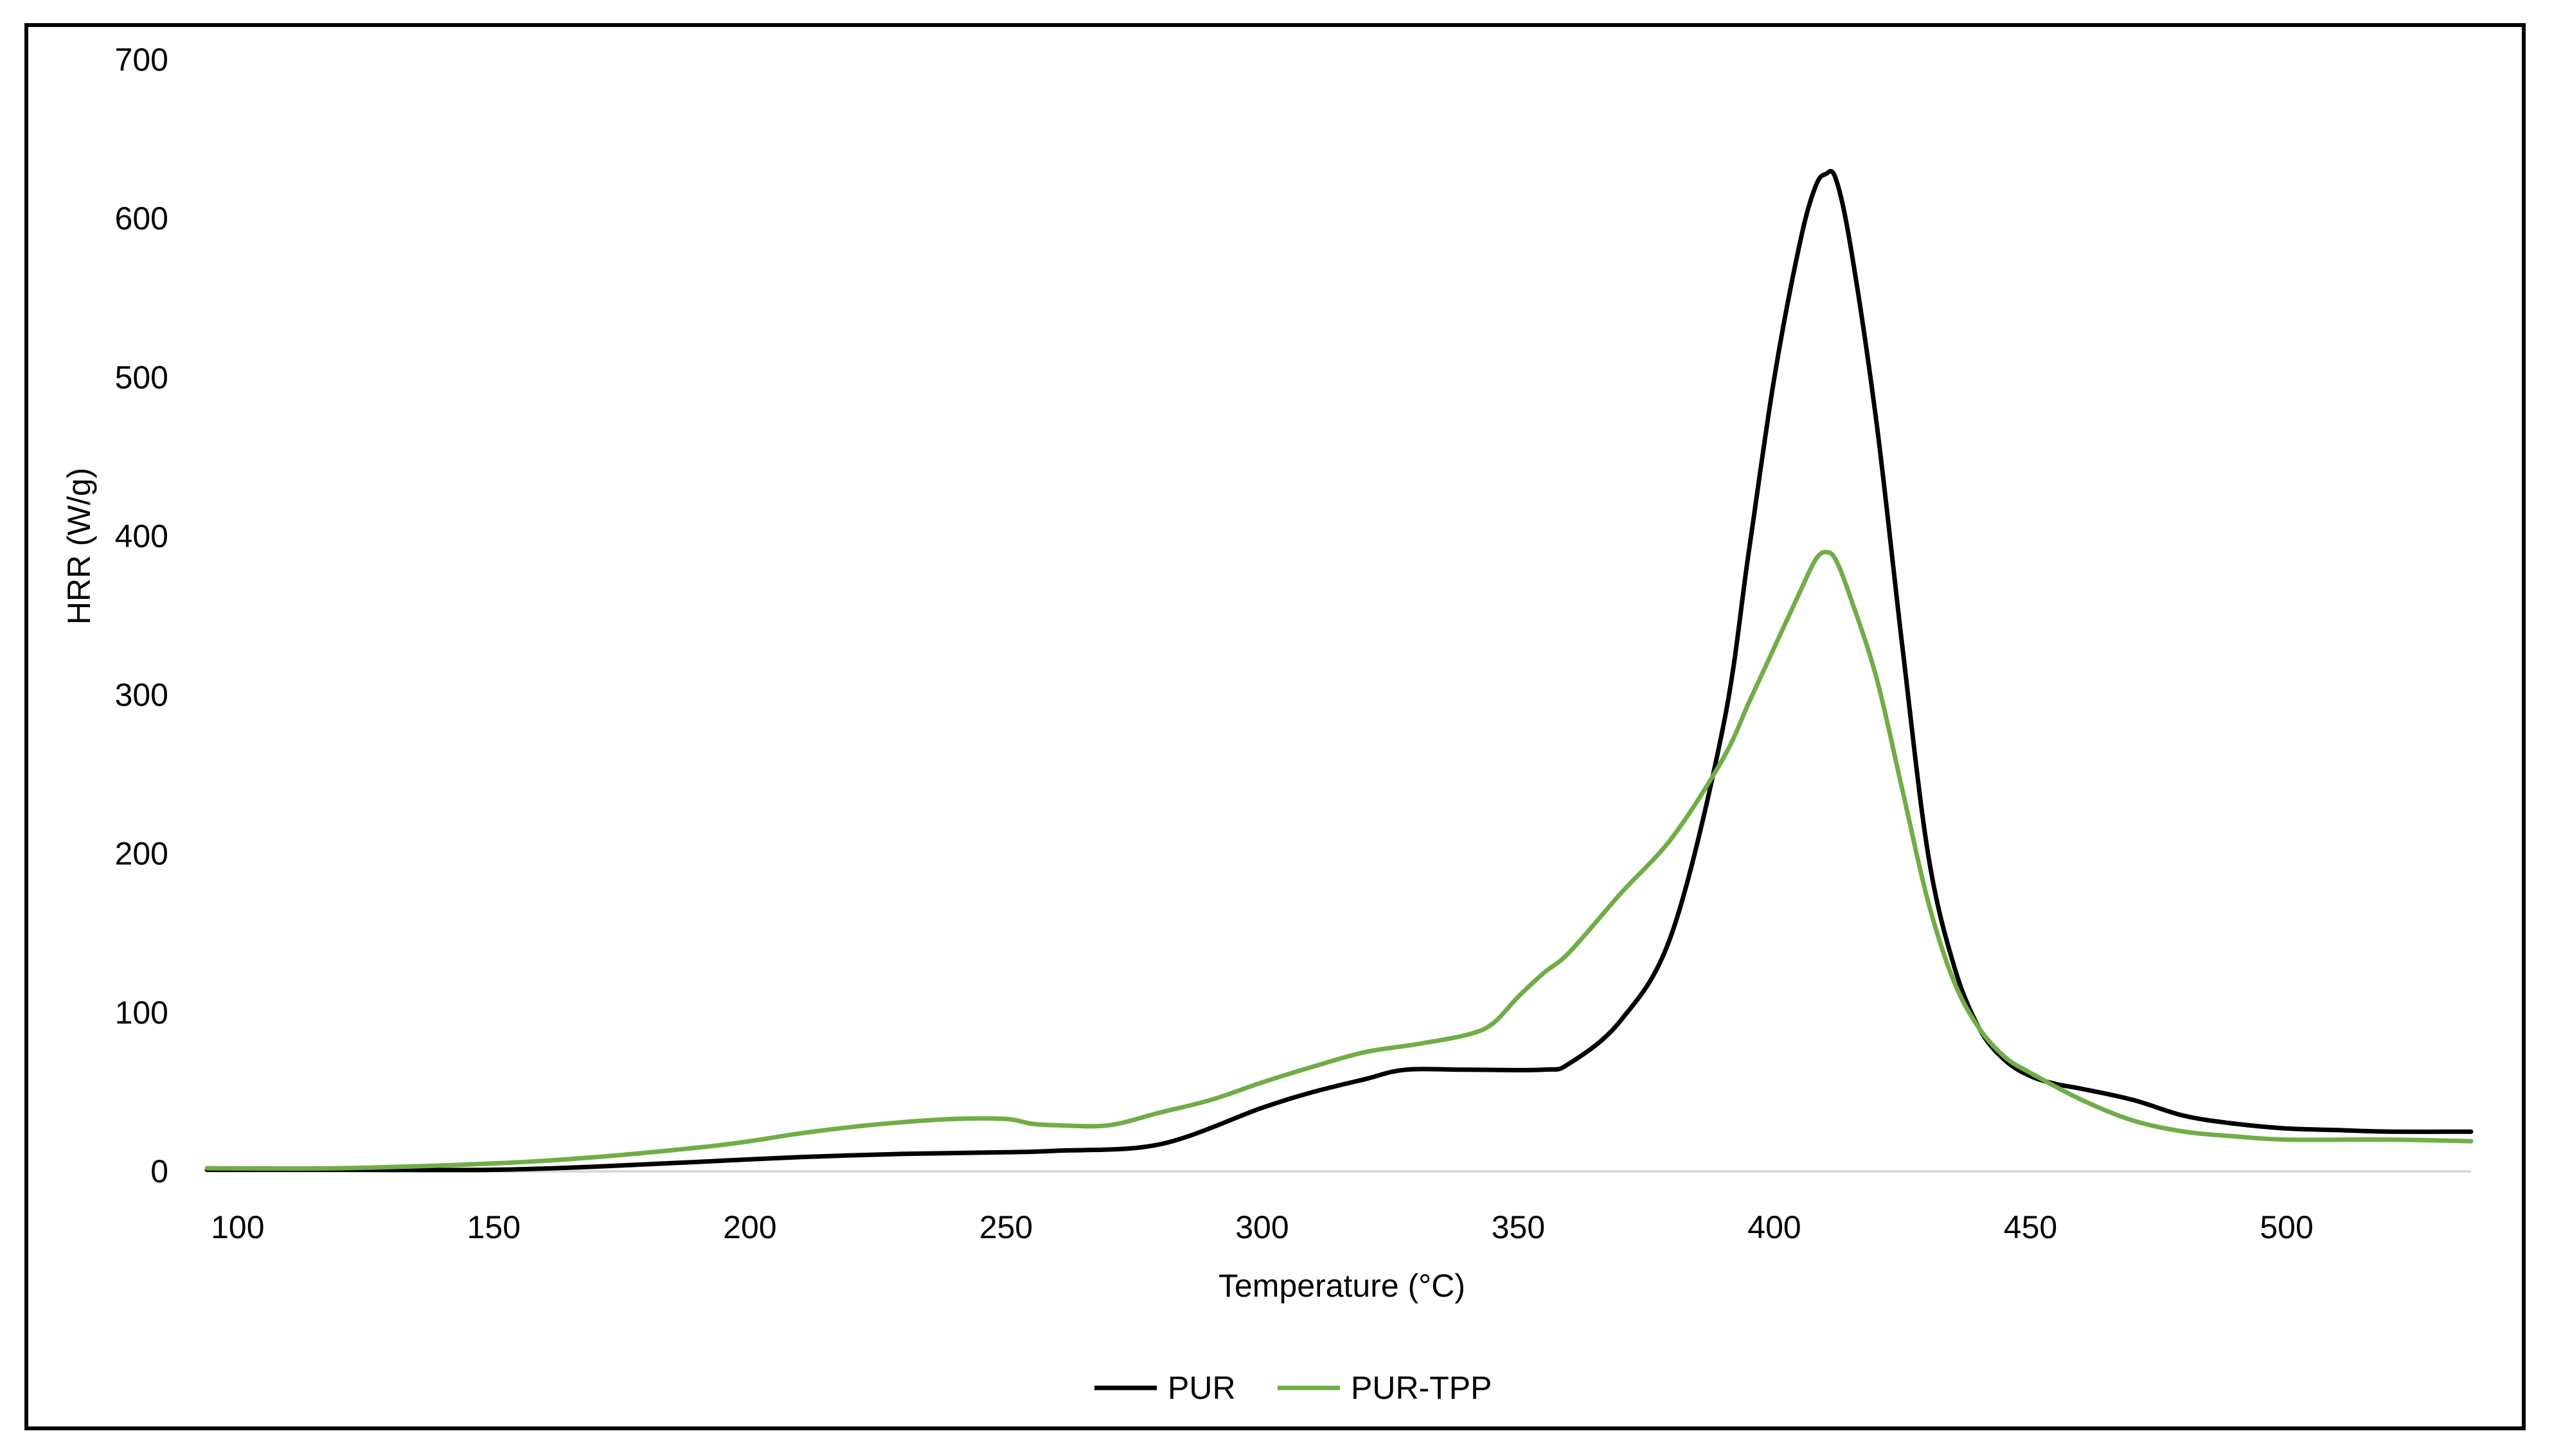 The width and height of the screenshot is (2552, 1456). Describe the element at coordinates (141, 377) in the screenshot. I see `y-tick-label: 500` at that location.